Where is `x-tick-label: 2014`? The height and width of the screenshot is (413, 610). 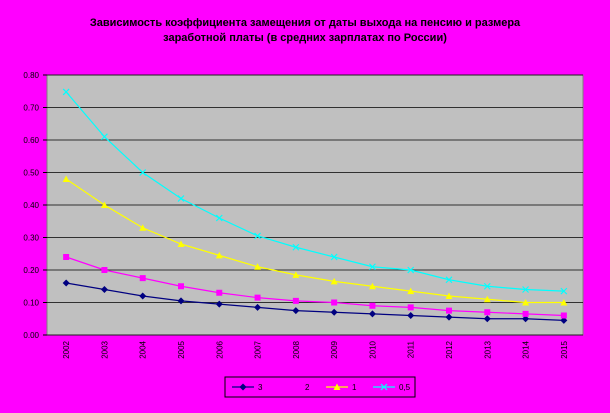
x-tick-label: 2014 is located at coordinates (526, 349).